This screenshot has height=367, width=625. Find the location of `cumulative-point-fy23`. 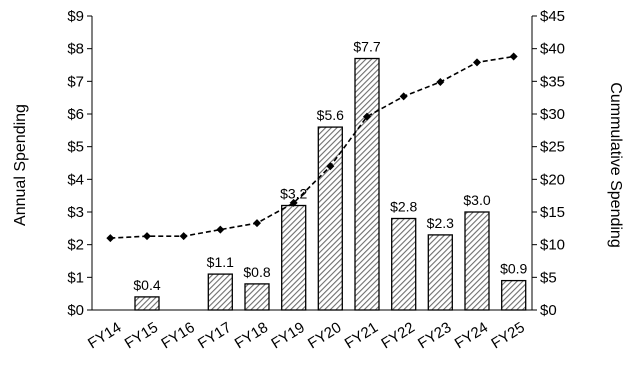

cumulative-point-fy23 is located at coordinates (440, 81).